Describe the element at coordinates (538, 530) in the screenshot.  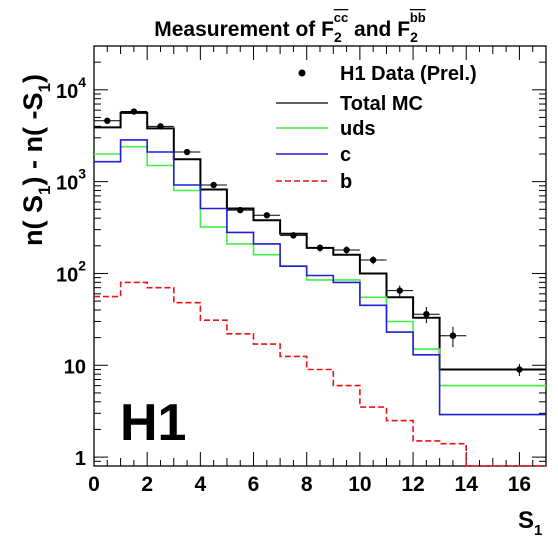
I see `x-axis-label-subscript: 1` at that location.